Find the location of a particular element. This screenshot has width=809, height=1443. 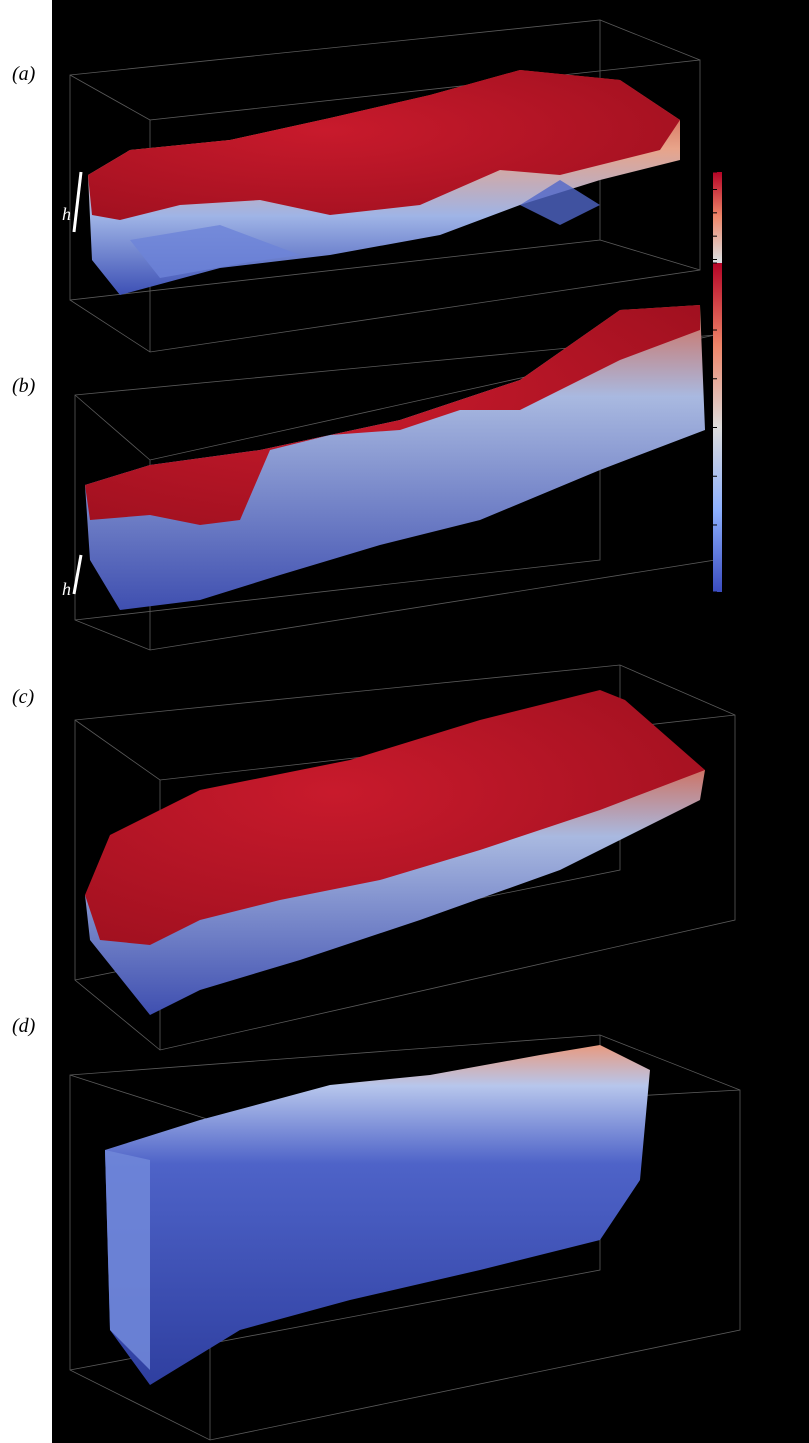

panel-label: (a) is located at coordinates (24, 74).